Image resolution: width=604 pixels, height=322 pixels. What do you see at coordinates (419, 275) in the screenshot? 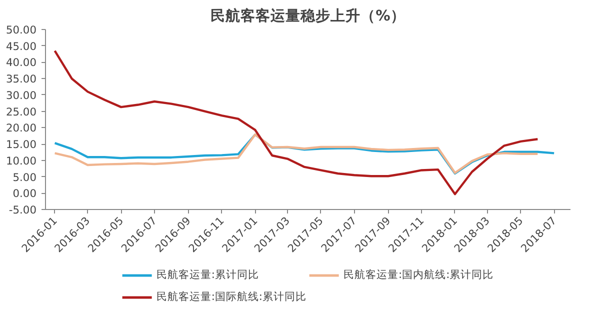
I see `legend-label: 民航客运量:国内航线:累计同比` at bounding box center [419, 275].